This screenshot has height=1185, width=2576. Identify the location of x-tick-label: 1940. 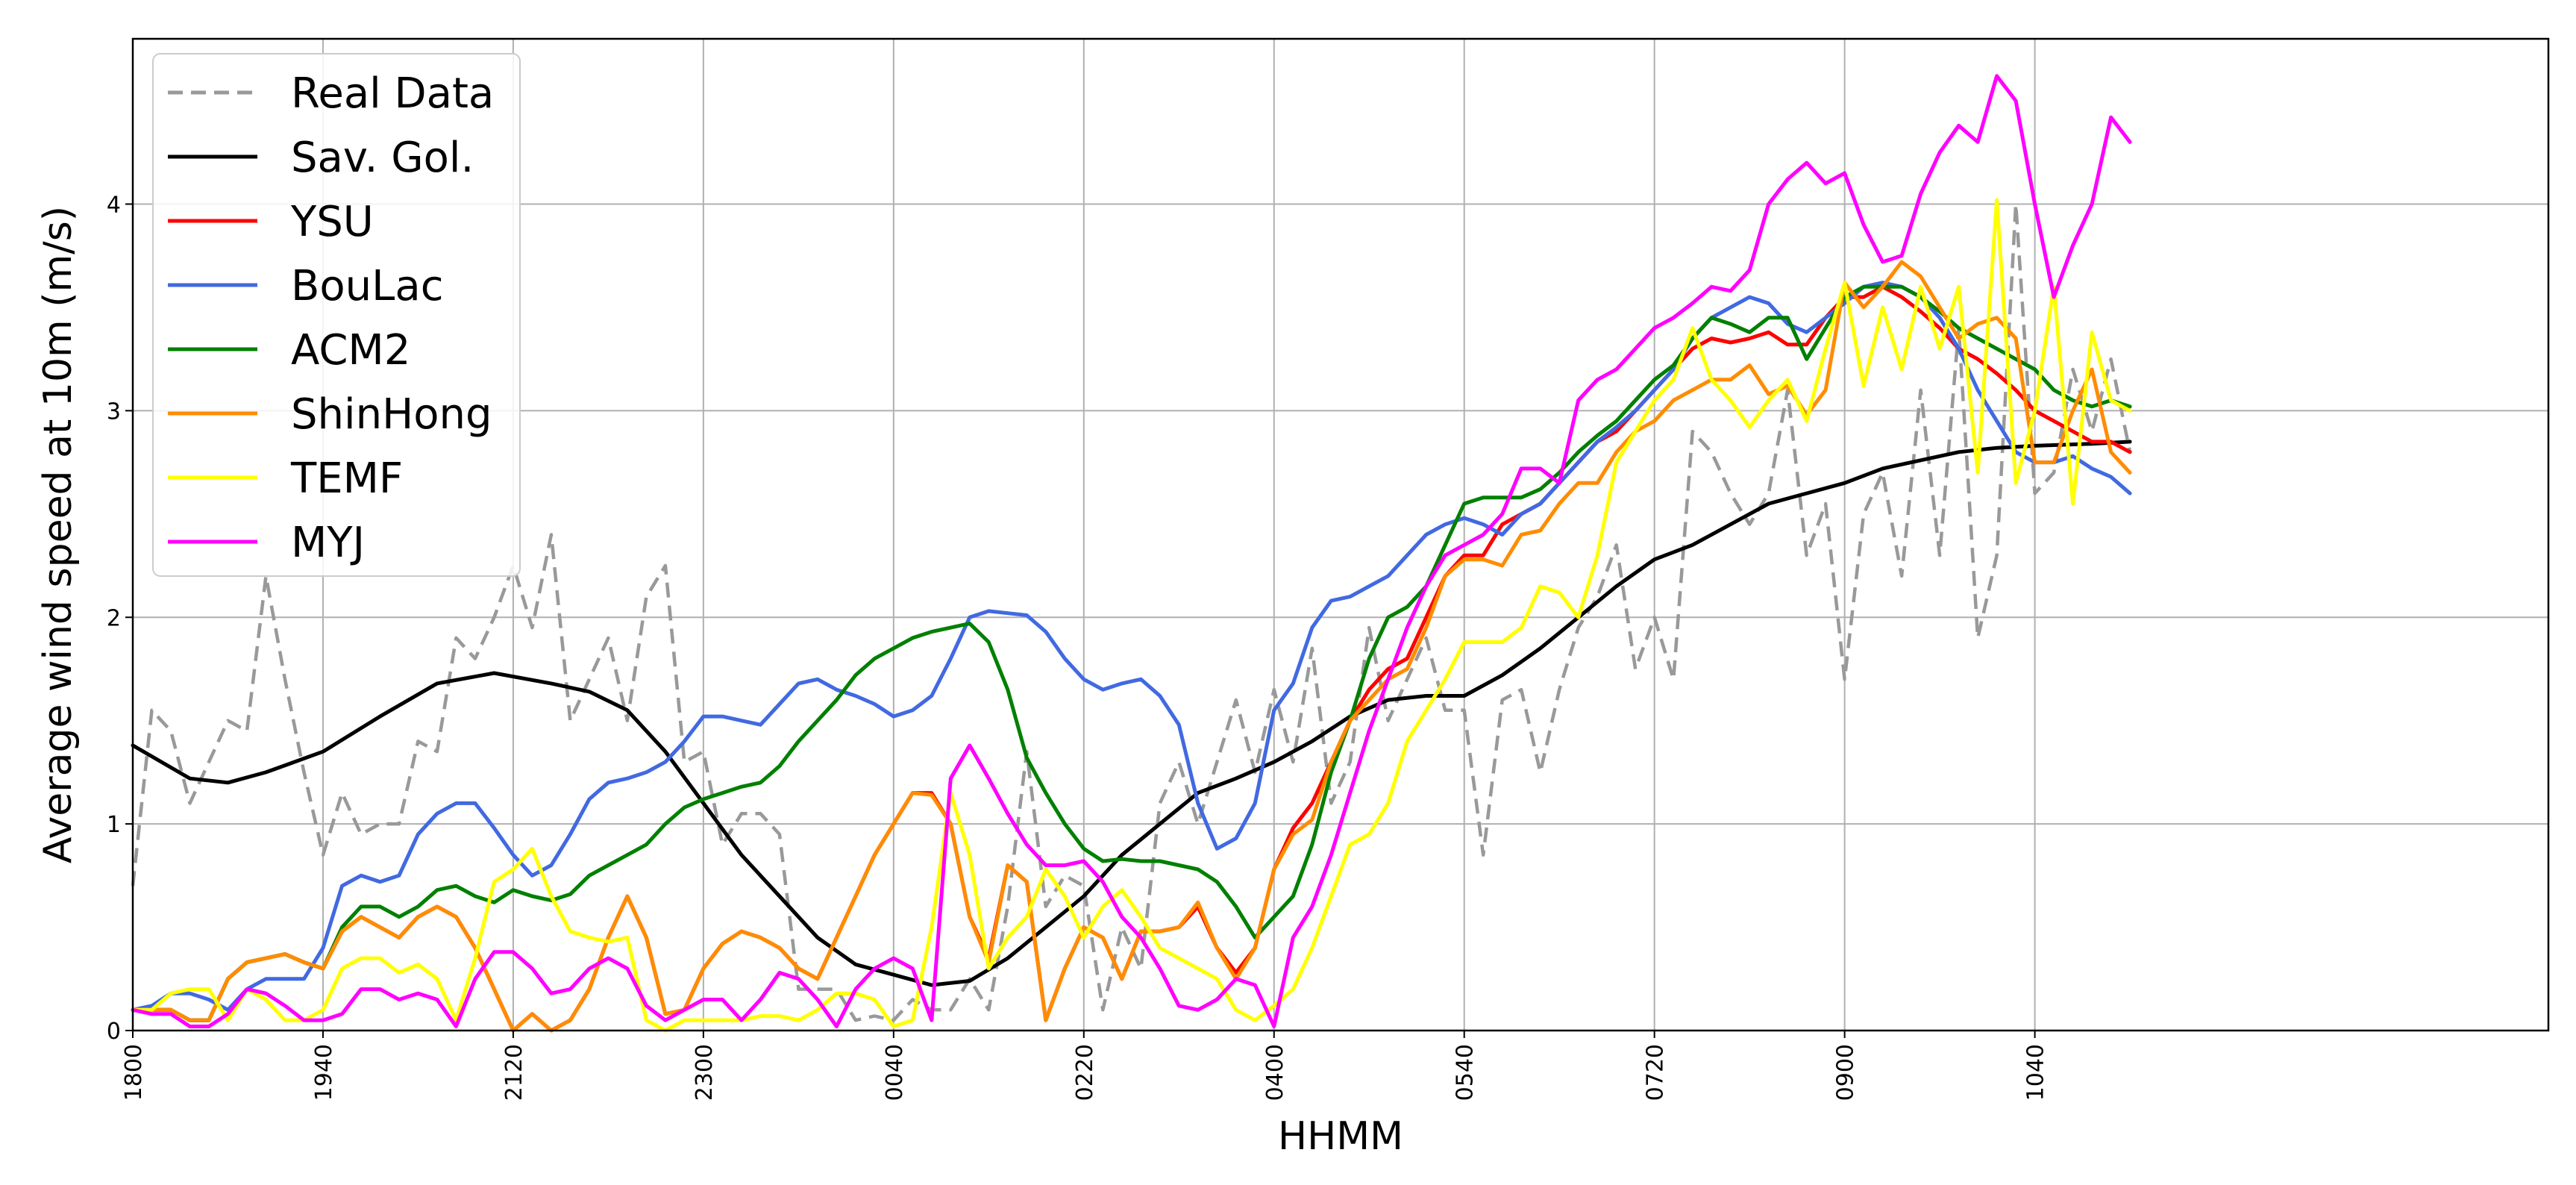
(324, 1072).